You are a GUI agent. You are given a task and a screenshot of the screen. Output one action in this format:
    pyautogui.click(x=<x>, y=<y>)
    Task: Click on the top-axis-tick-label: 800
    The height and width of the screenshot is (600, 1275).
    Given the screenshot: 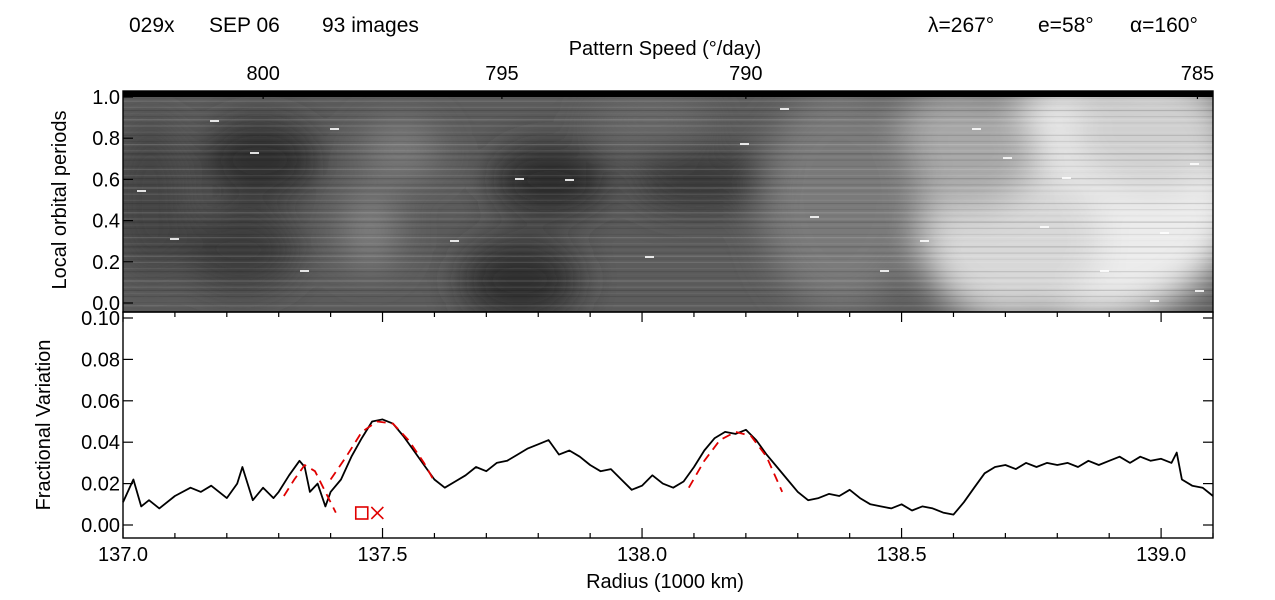 What is the action you would take?
    pyautogui.click(x=262, y=74)
    